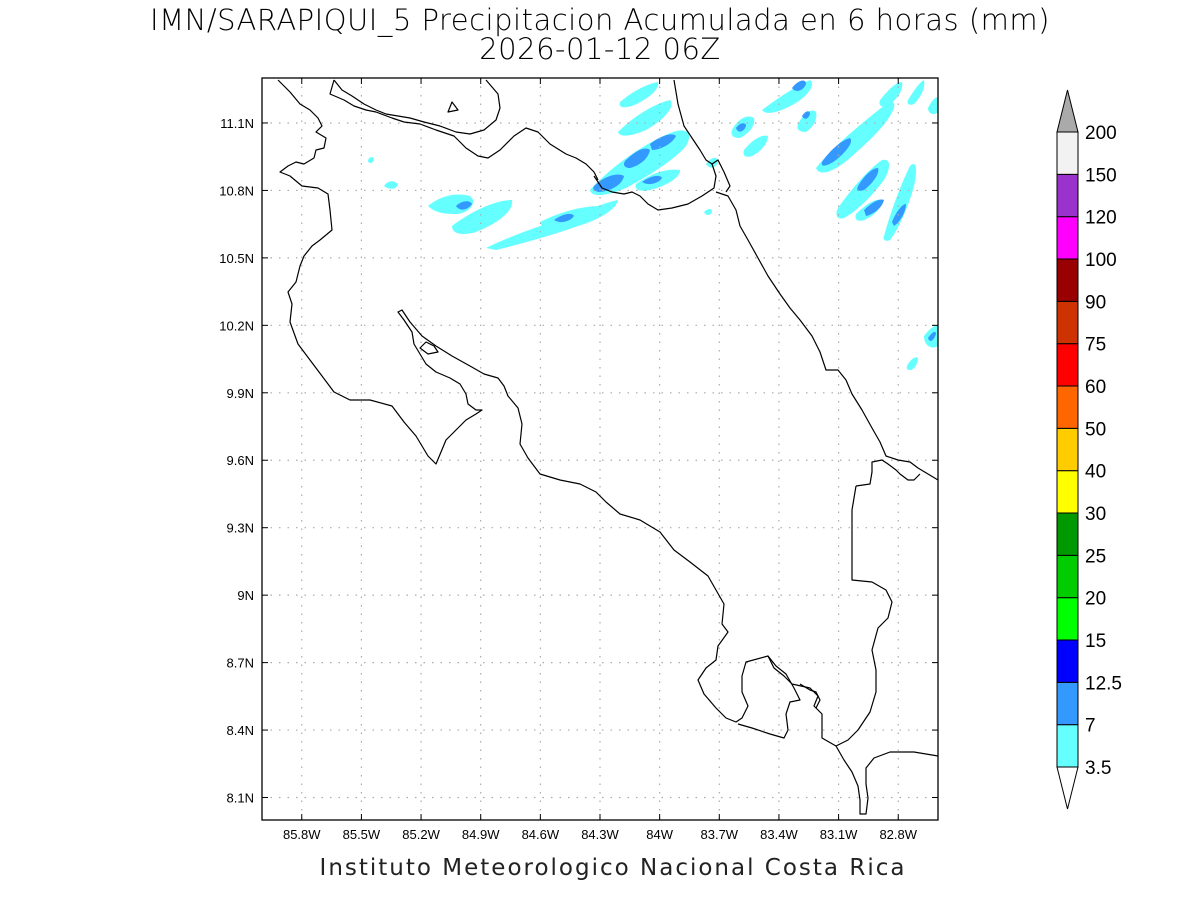 This screenshot has width=1200, height=900. Describe the element at coordinates (1095, 302) in the screenshot. I see `colorbar-label: 90` at that location.